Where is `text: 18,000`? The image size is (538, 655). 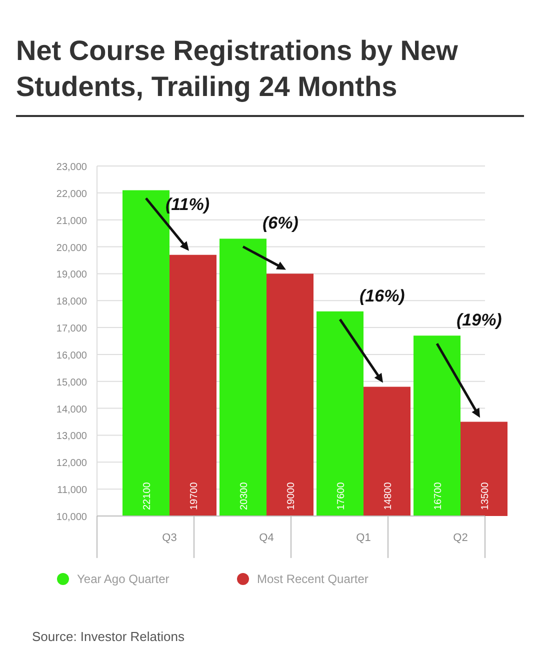
text: 18,000 is located at coordinates (71, 302).